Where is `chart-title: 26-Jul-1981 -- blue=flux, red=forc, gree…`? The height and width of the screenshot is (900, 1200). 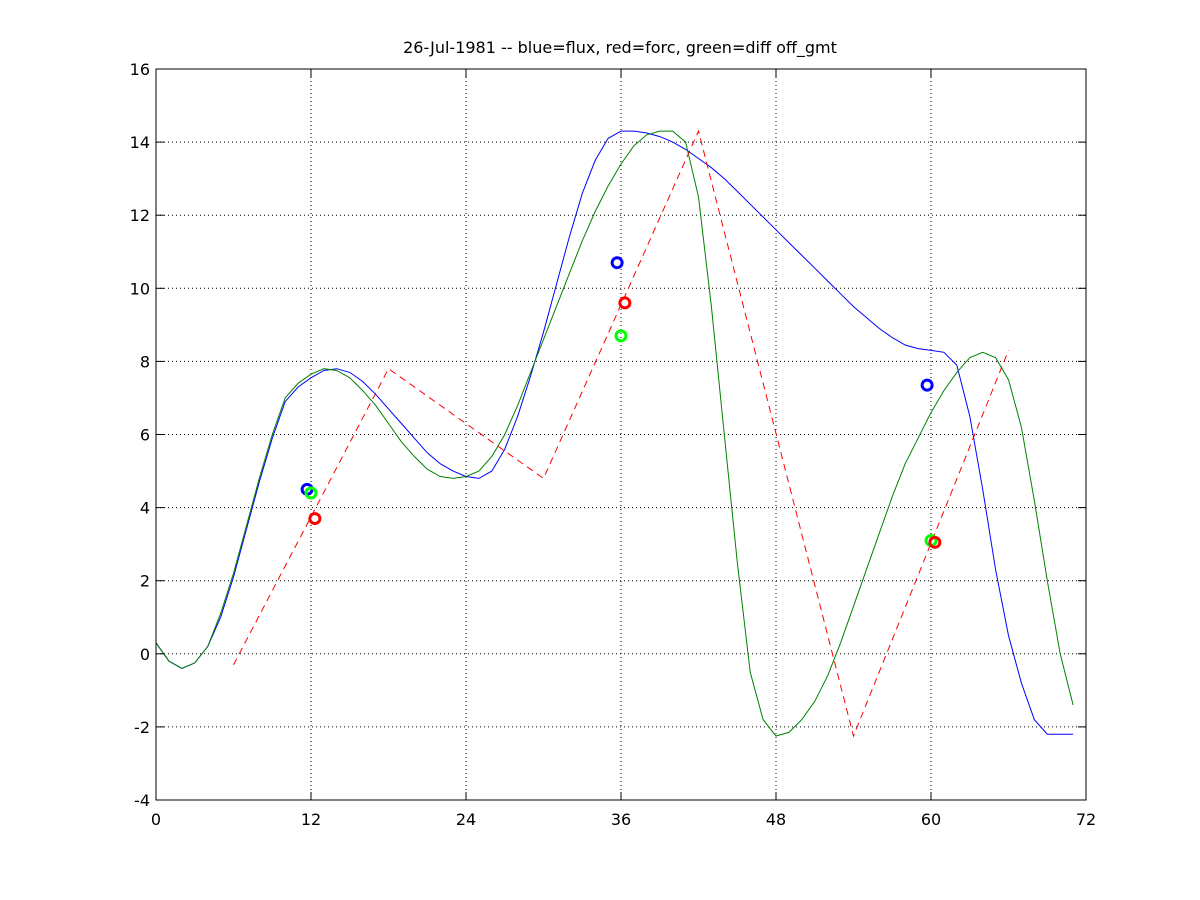
chart-title: 26-Jul-1981 -- blue=flux, red=forc, gree… is located at coordinates (620, 48).